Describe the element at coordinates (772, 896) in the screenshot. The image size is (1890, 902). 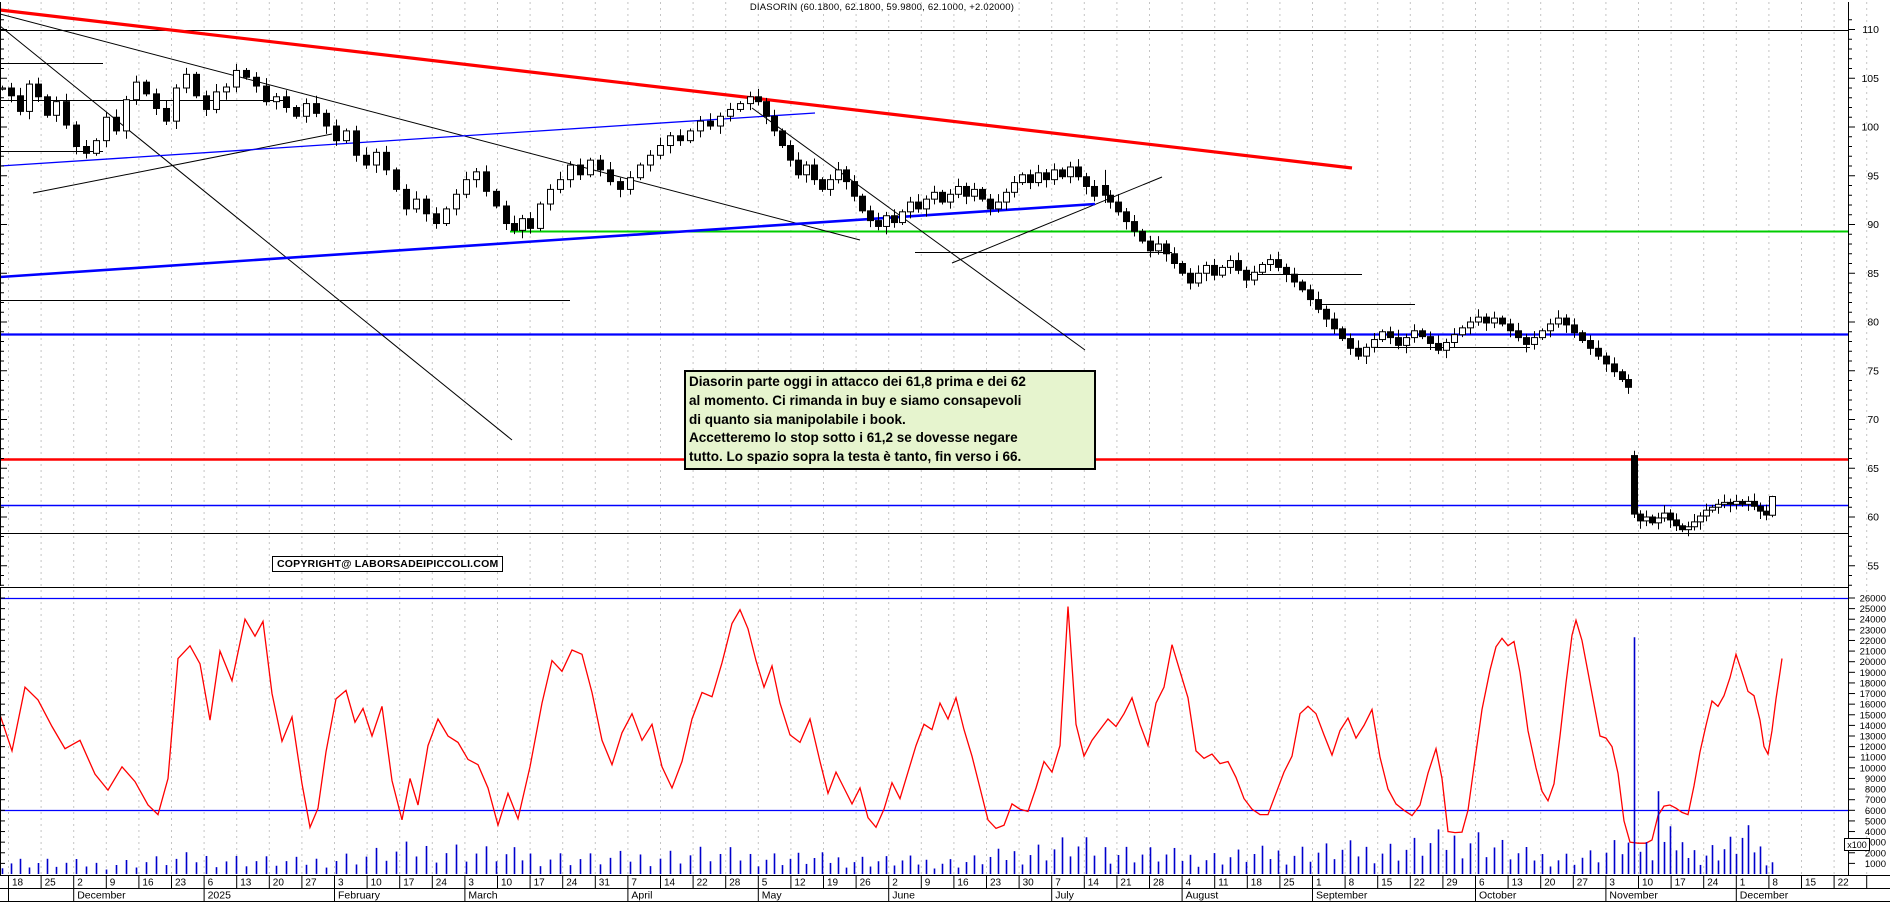
I see `svg-text: May` at that location.